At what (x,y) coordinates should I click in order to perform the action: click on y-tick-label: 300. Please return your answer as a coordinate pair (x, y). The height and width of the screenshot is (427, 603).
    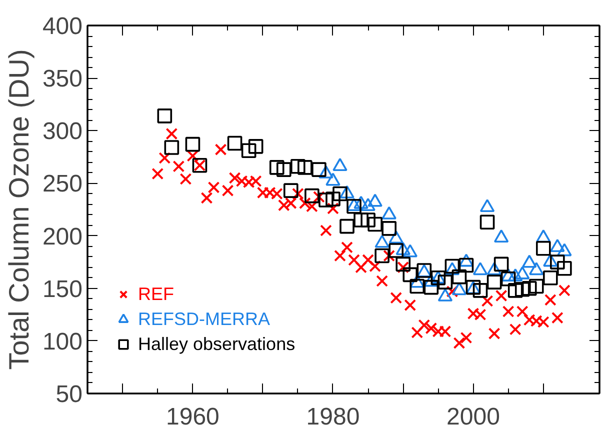
    Looking at the image, I should click on (62, 132).